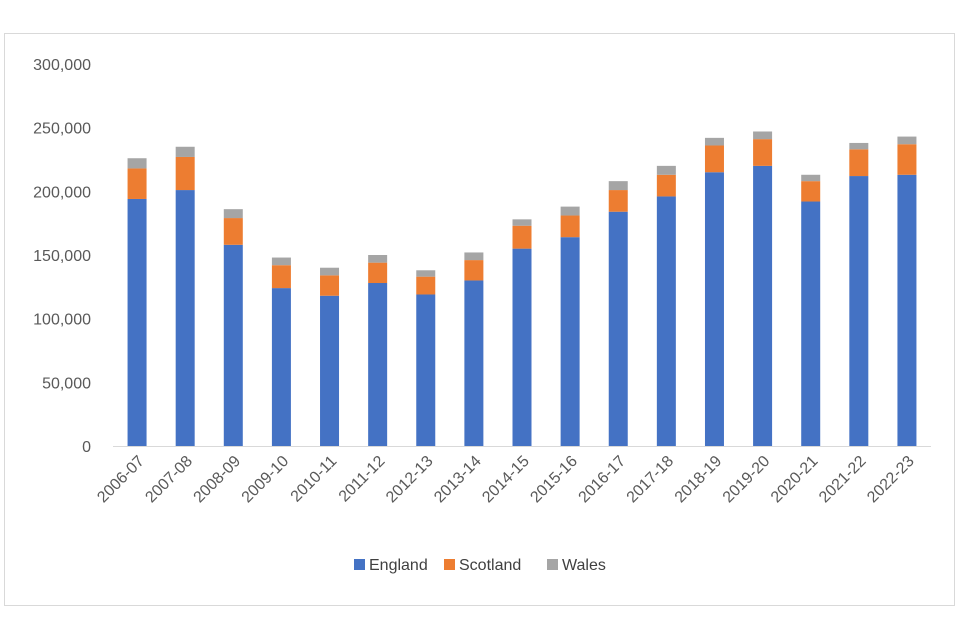  I want to click on y-tick-label: 200,000, so click(62, 192).